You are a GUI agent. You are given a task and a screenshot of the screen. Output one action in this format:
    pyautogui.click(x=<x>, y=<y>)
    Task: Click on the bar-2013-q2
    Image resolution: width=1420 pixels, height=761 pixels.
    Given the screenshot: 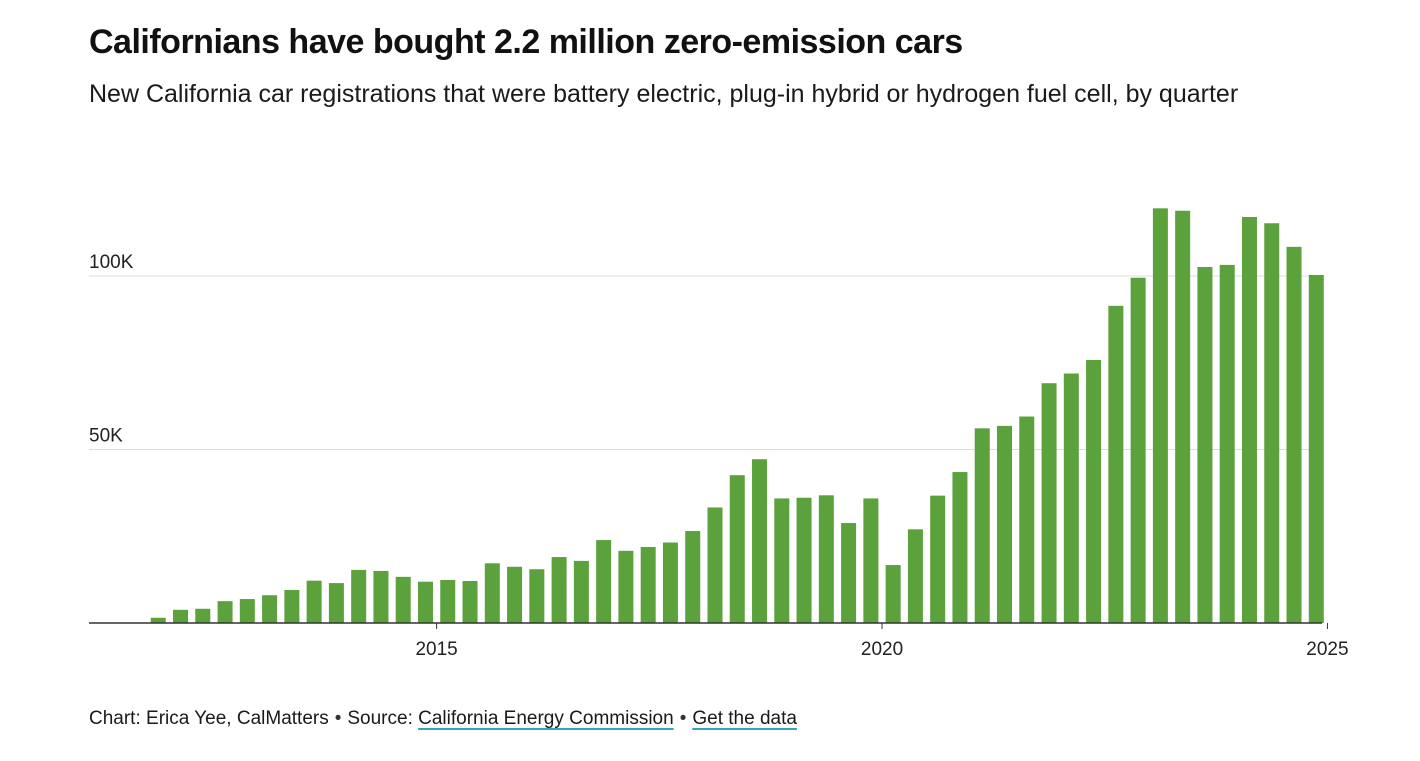 What is the action you would take?
    pyautogui.click(x=292, y=606)
    